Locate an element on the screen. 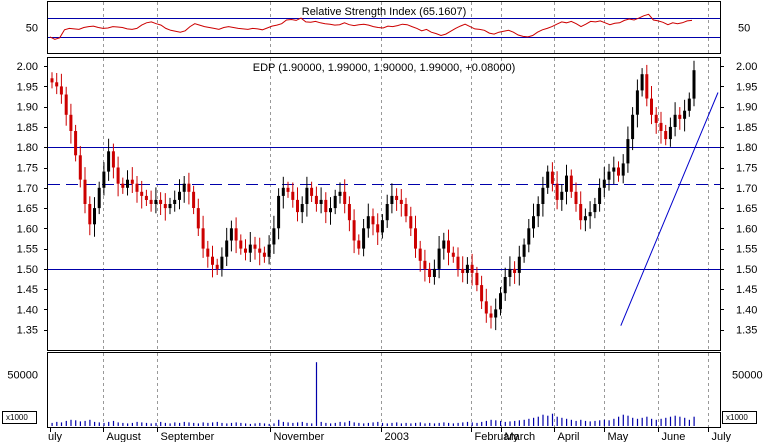 This screenshot has width=770, height=447. price-tick-label-left: 1.75 is located at coordinates (27, 169).